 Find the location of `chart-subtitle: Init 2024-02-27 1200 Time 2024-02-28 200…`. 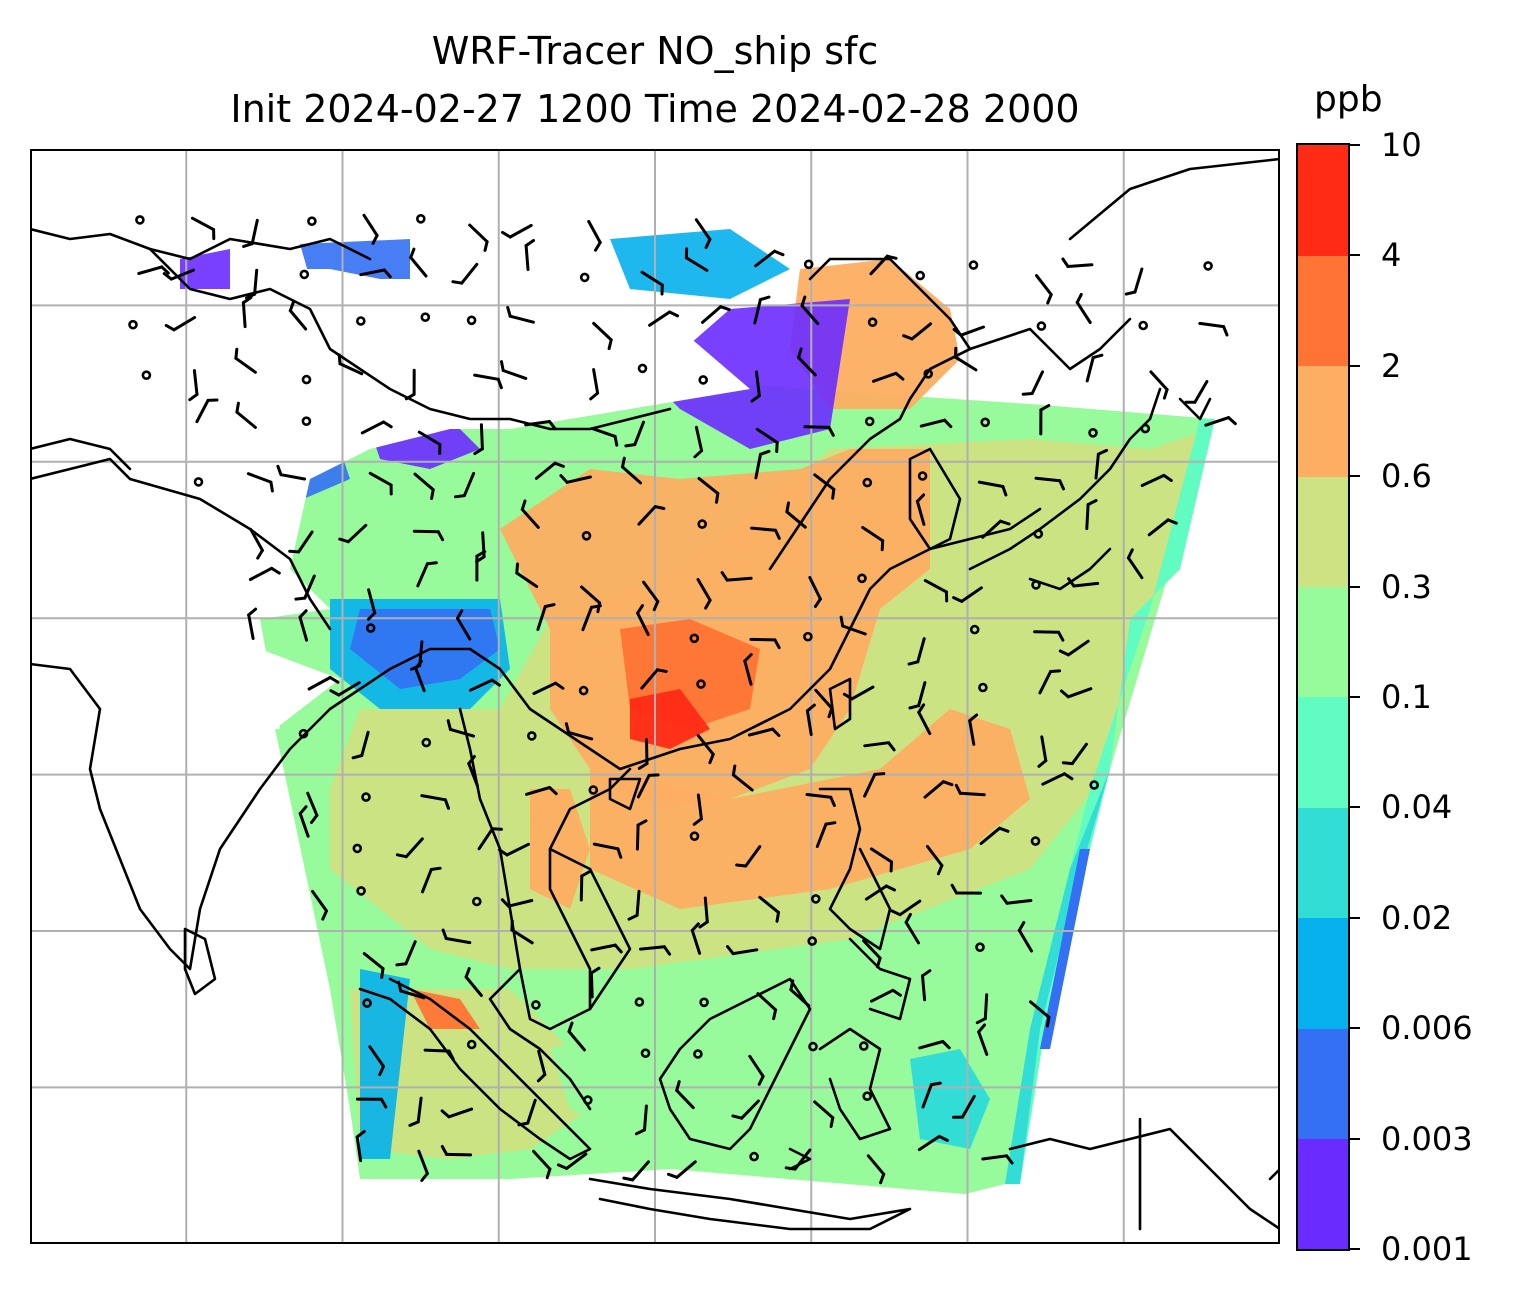

chart-subtitle: Init 2024-02-27 1200 Time 2024-02-28 200… is located at coordinates (655, 109).